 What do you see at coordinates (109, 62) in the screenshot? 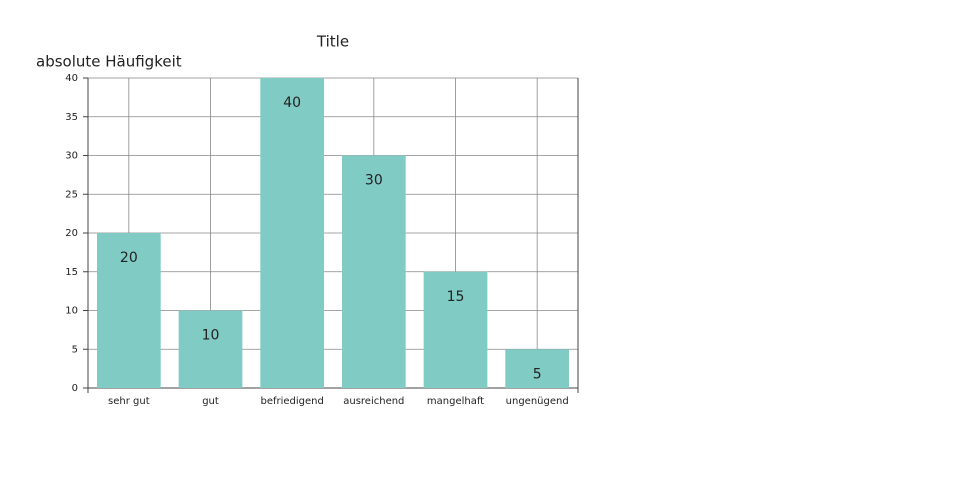
I see `y-axis-label: absolute Häufigkeit` at bounding box center [109, 62].